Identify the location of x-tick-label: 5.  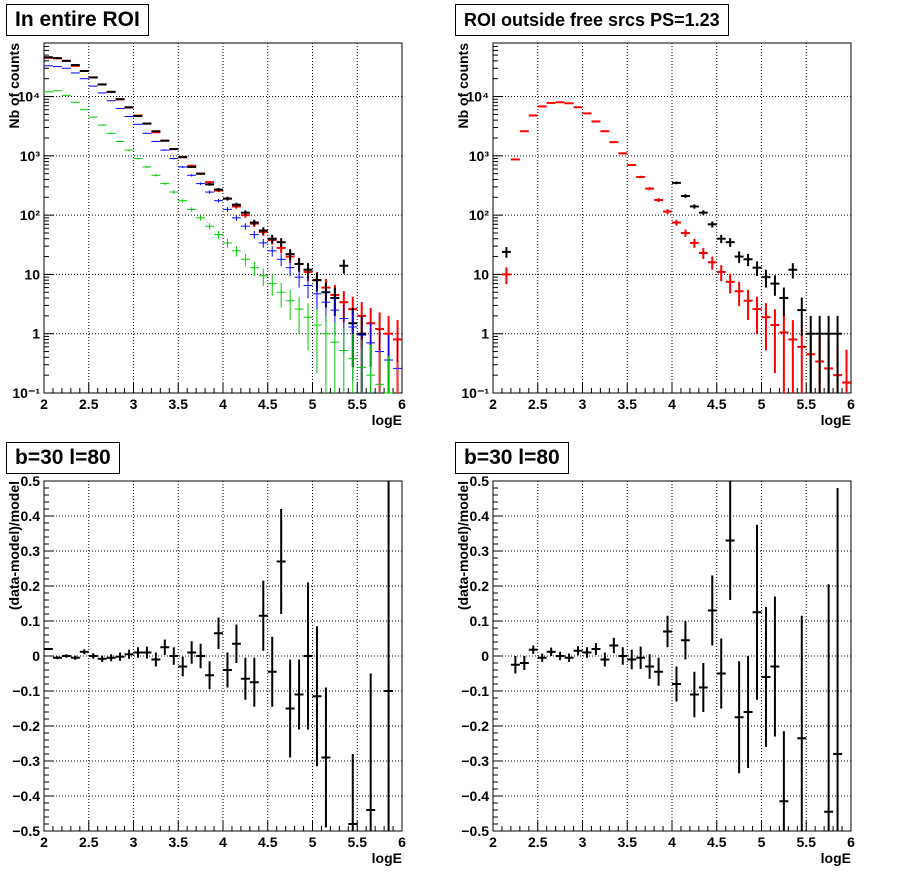
(762, 404).